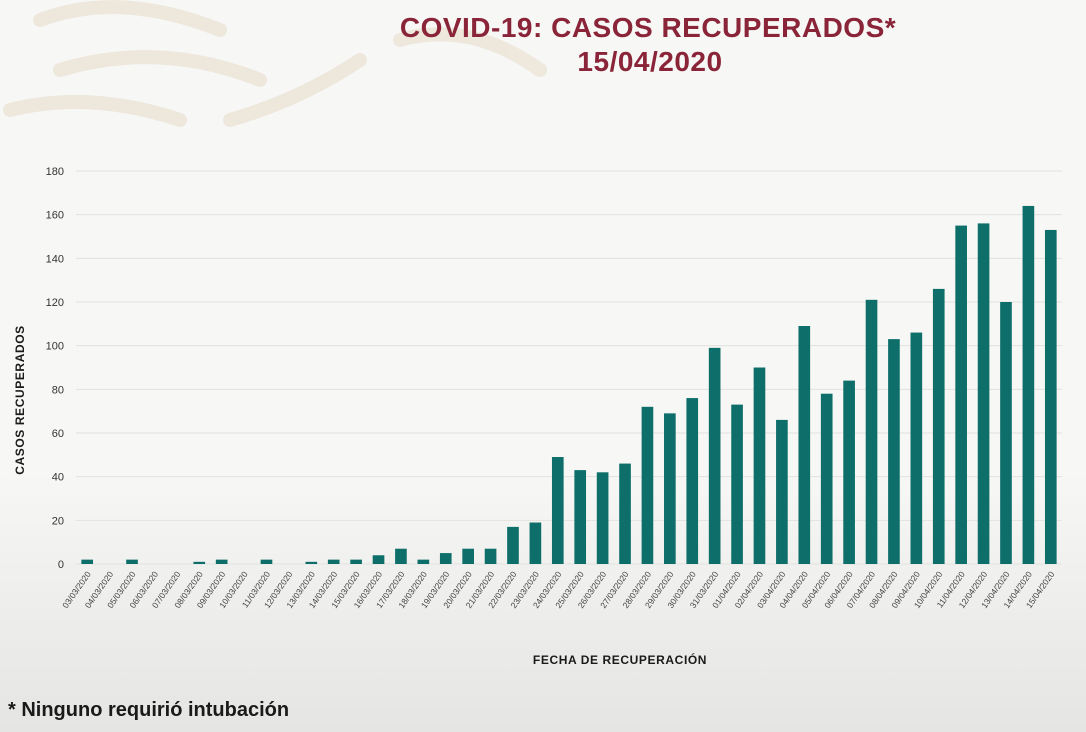 The height and width of the screenshot is (732, 1086). What do you see at coordinates (61, 565) in the screenshot?
I see `y-tick-label: 0` at bounding box center [61, 565].